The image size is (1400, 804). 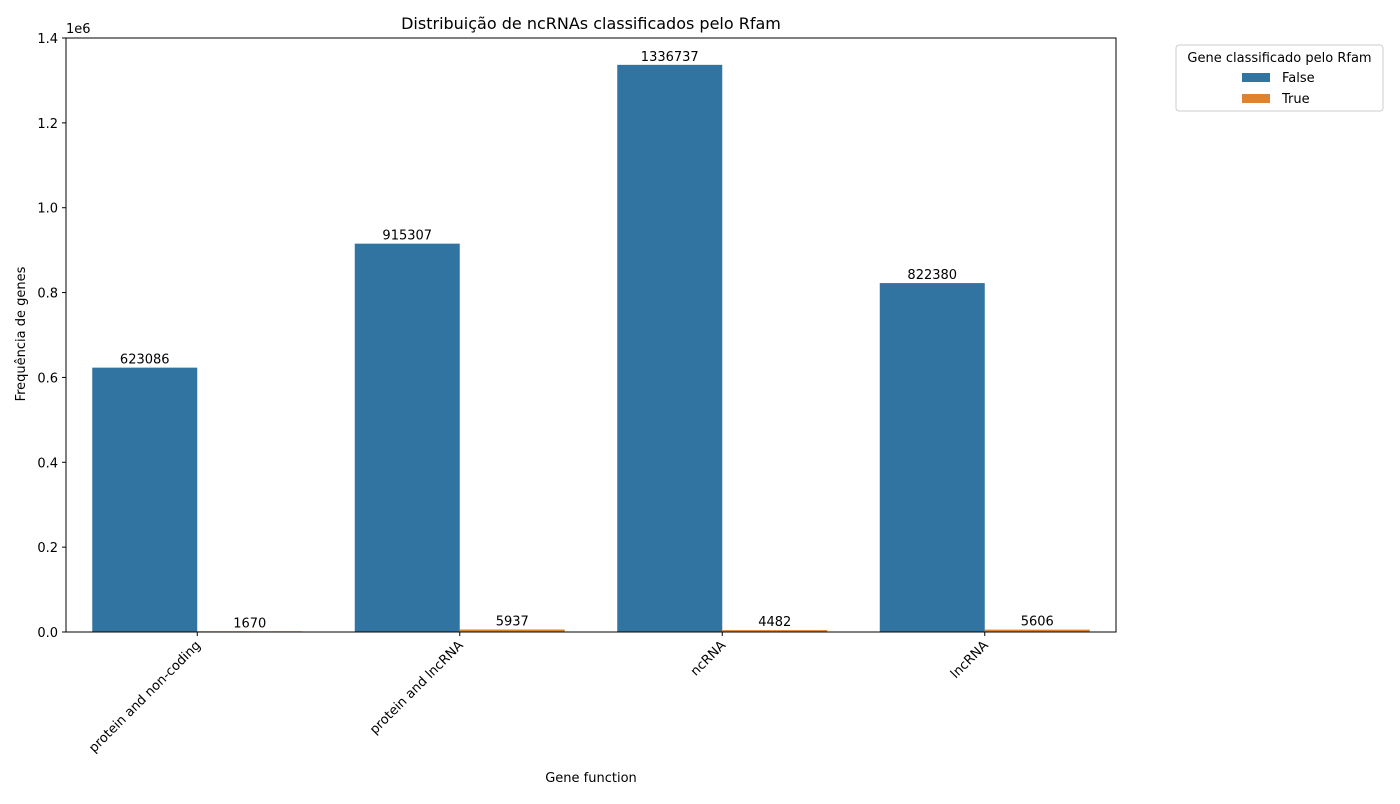 What do you see at coordinates (47, 548) in the screenshot?
I see `y-tick-label: 0.2` at bounding box center [47, 548].